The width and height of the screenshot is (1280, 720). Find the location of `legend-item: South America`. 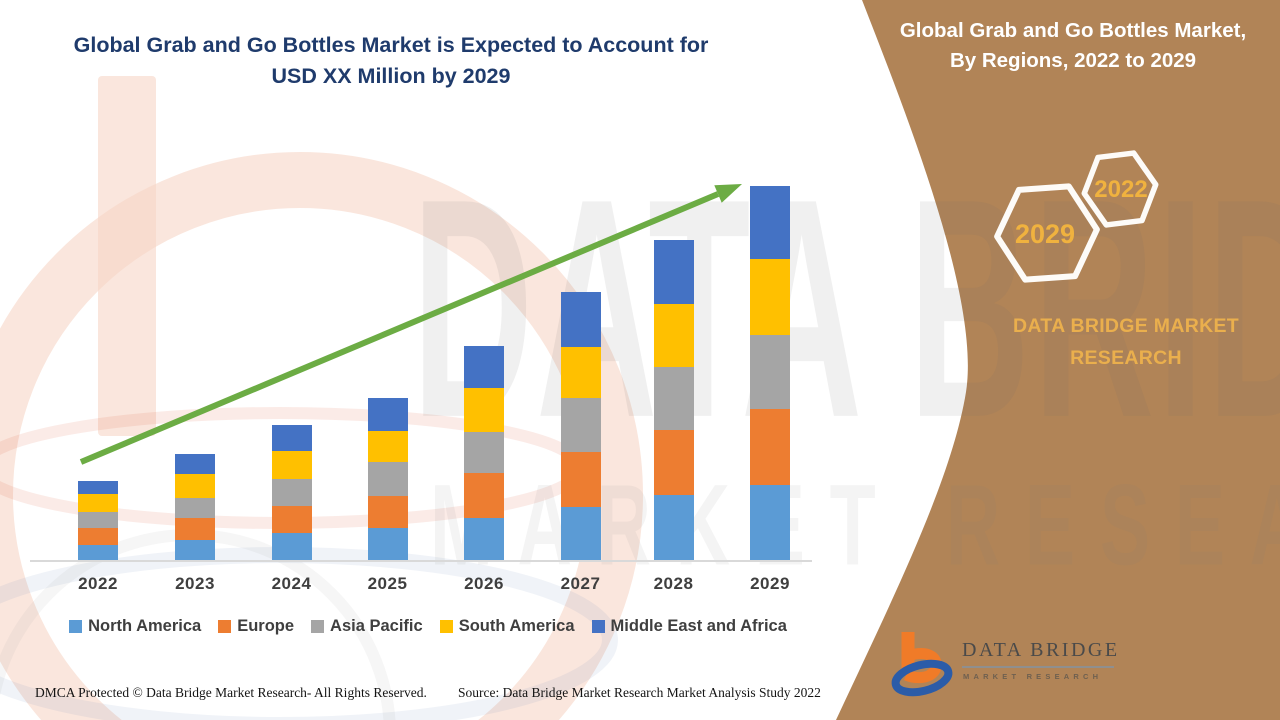

legend-item: South America is located at coordinates (507, 626).